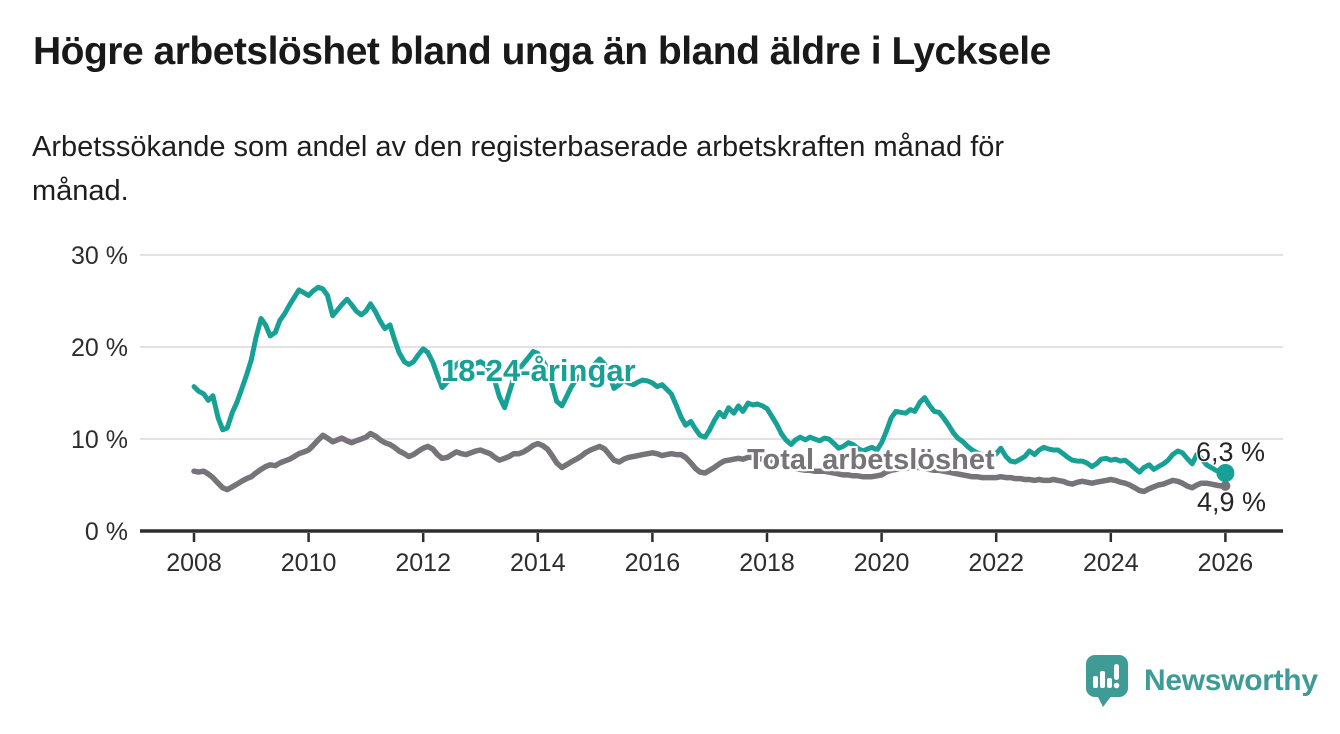 The height and width of the screenshot is (734, 1340). Describe the element at coordinates (99, 440) in the screenshot. I see `y-tick-label: 10 %` at that location.